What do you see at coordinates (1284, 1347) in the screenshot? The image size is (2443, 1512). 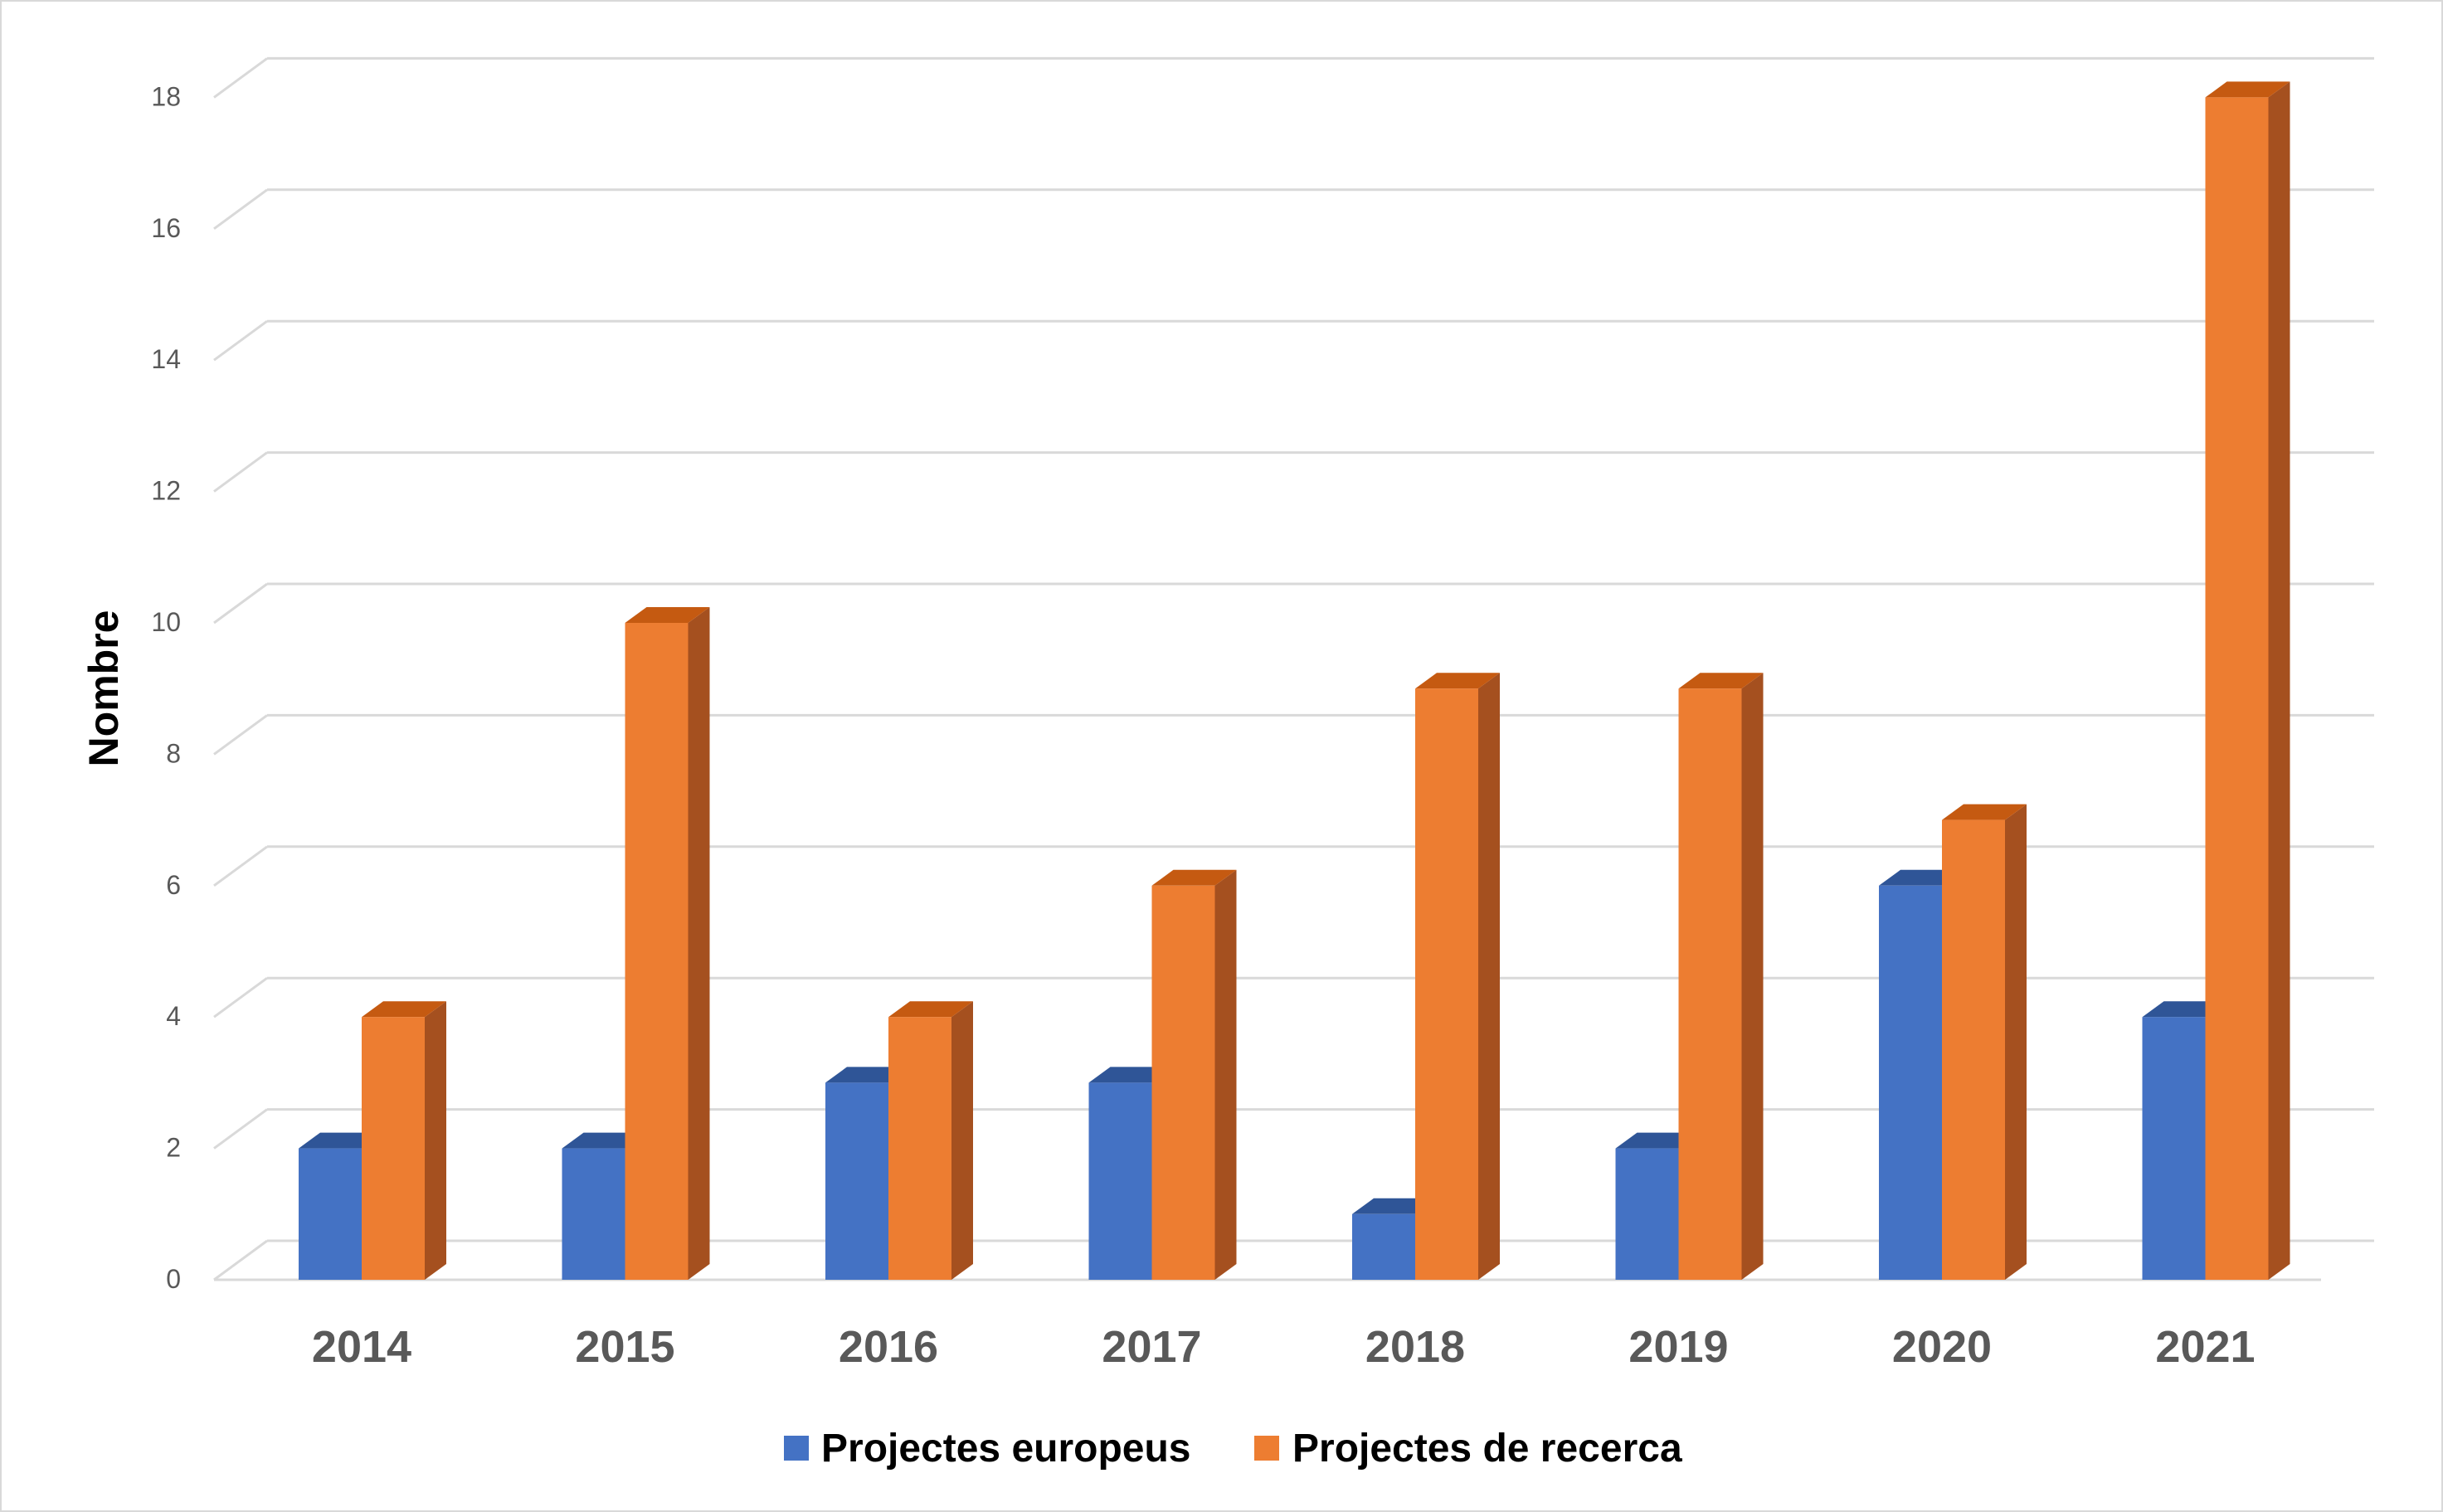 I see `x-axis-ticks: 2014 2015 2016 2017 2018 2019 2020 2021` at bounding box center [1284, 1347].